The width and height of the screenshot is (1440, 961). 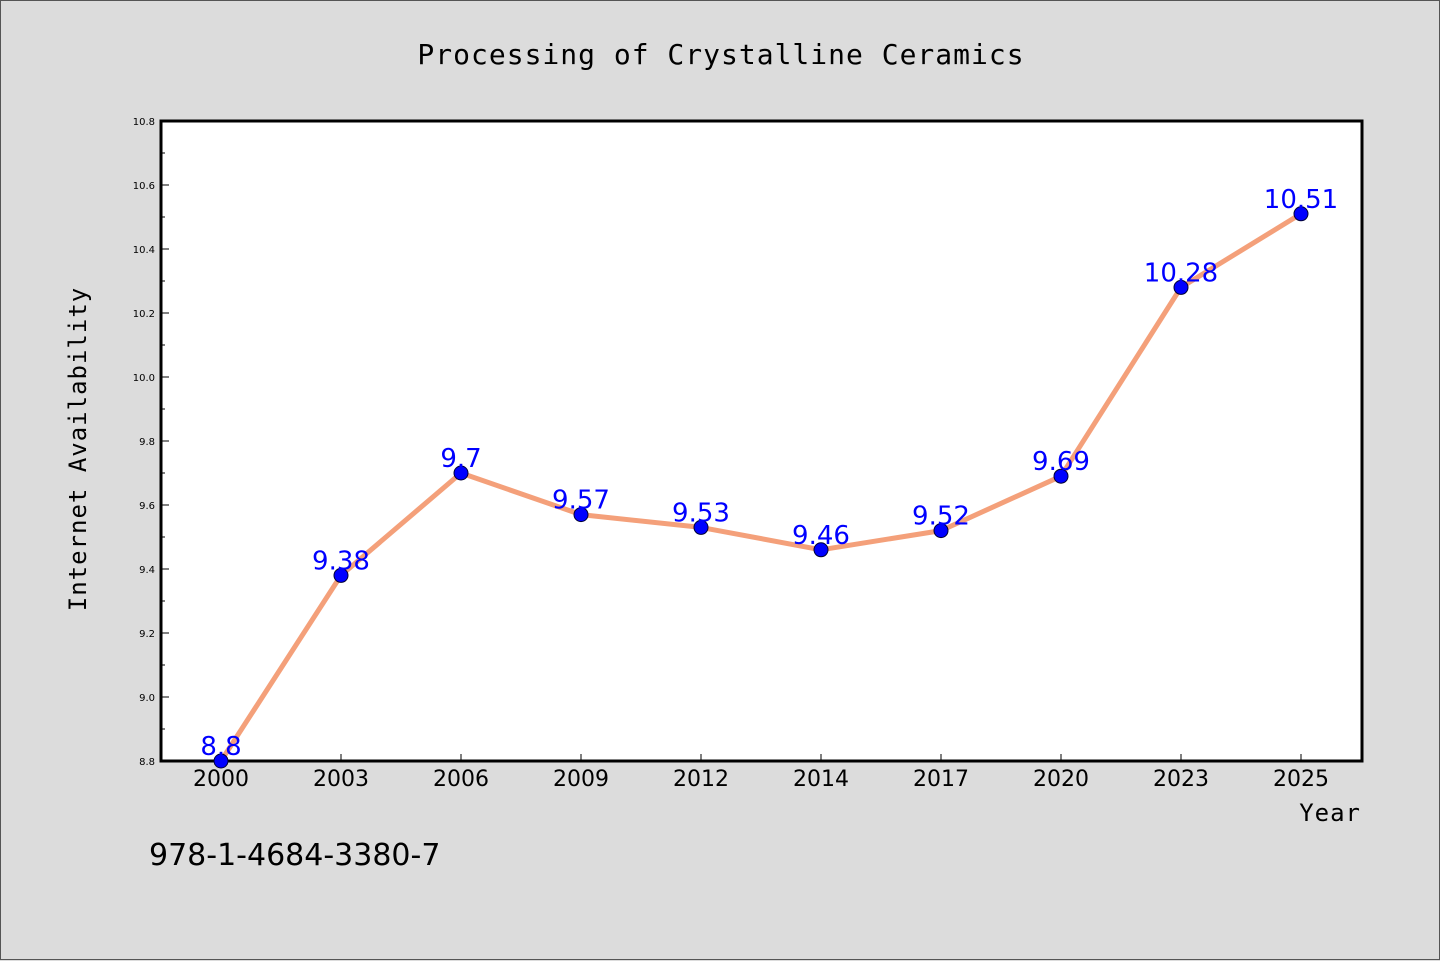 I want to click on x-tick-label: 2000, so click(x=221, y=779).